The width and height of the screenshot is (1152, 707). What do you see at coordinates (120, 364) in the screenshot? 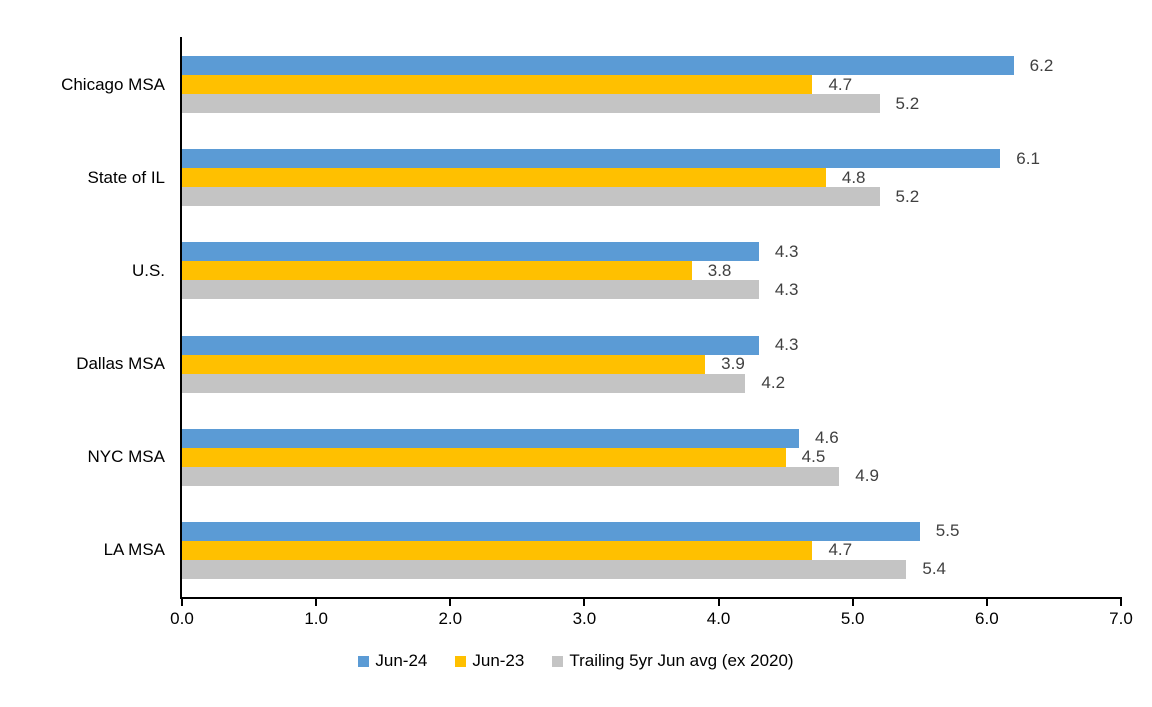
I see `category-label: Dallas MSA` at bounding box center [120, 364].